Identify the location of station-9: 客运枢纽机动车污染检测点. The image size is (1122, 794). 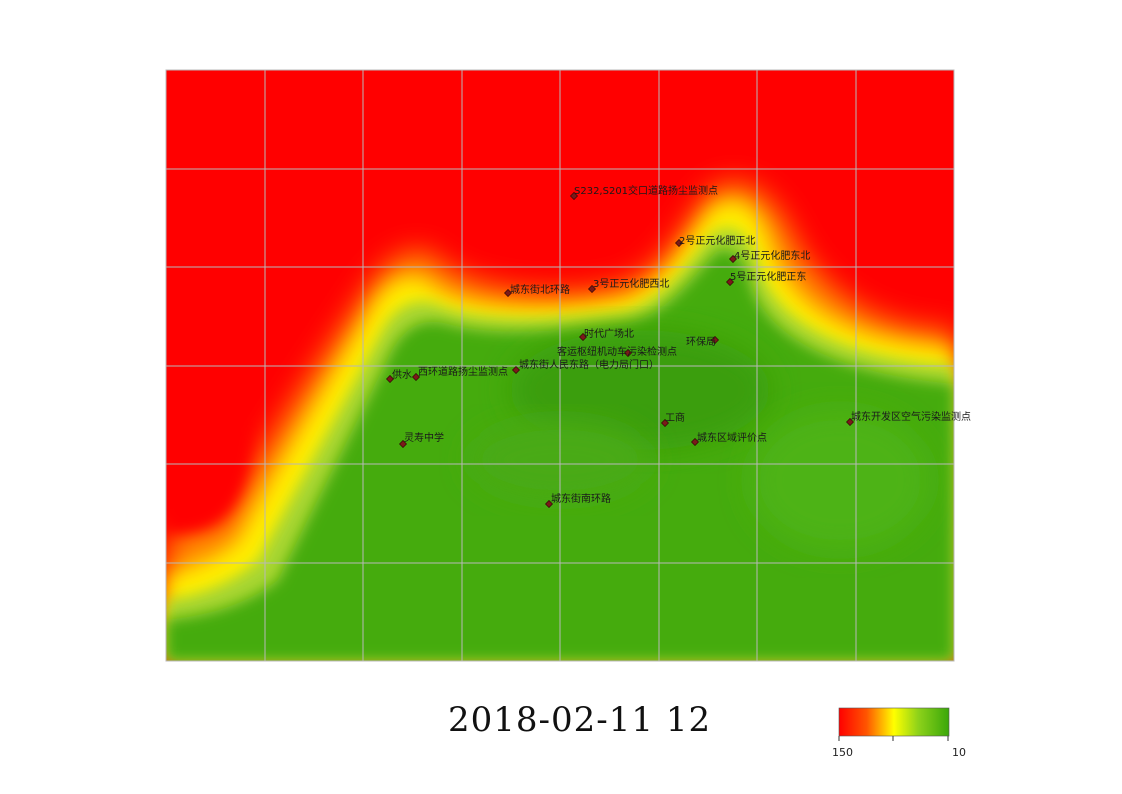
(617, 351).